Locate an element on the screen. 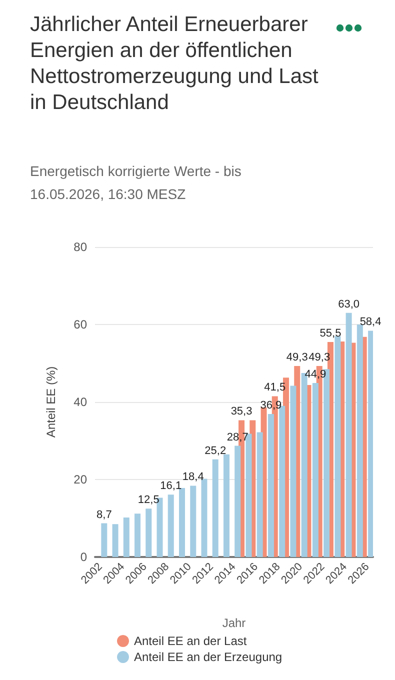 The image size is (395, 680). data-label: 35,3 is located at coordinates (241, 412).